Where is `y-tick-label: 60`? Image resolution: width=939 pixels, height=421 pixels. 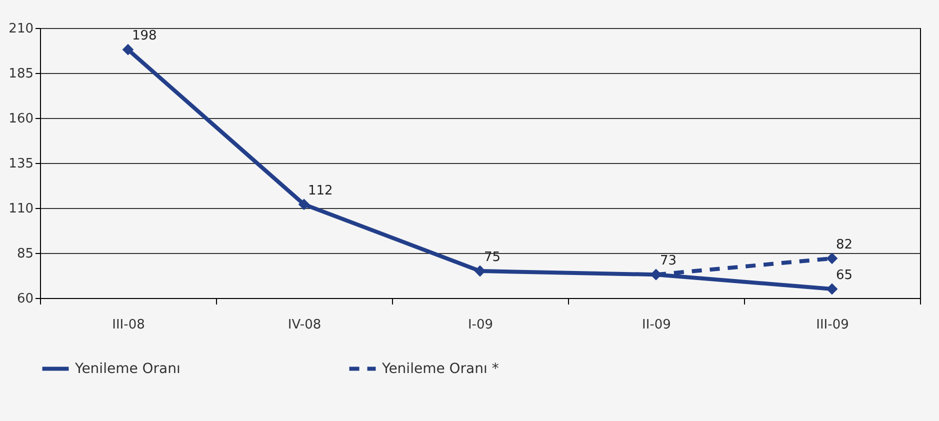
y-tick-label: 60 is located at coordinates (25, 299).